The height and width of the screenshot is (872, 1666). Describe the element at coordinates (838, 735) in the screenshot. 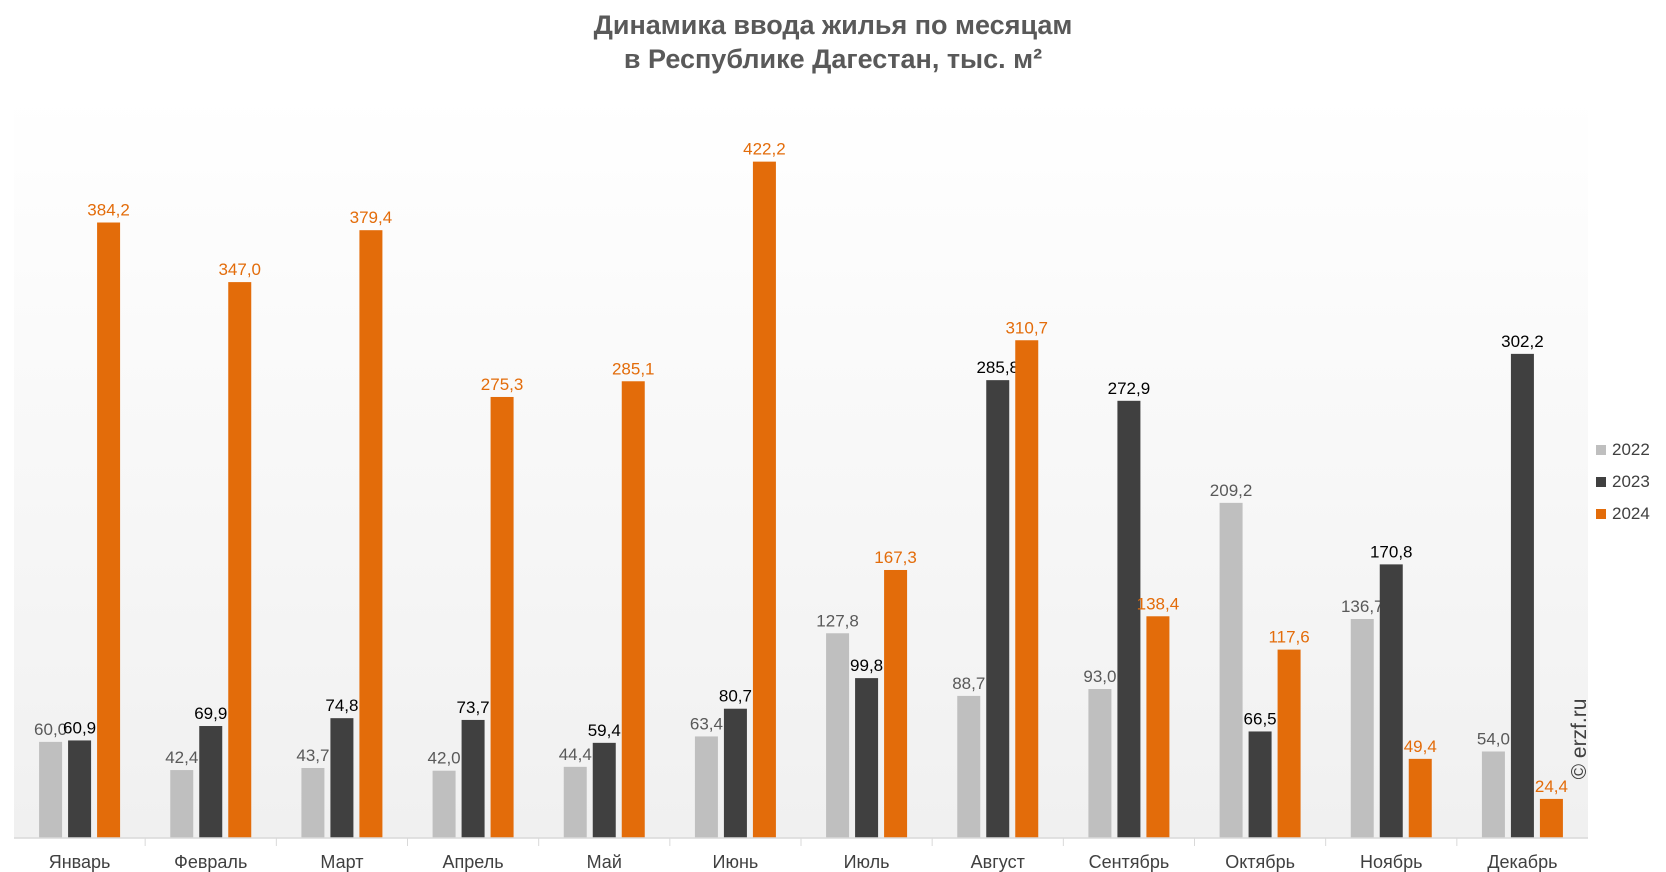

I see `bar-2022-Июль` at that location.